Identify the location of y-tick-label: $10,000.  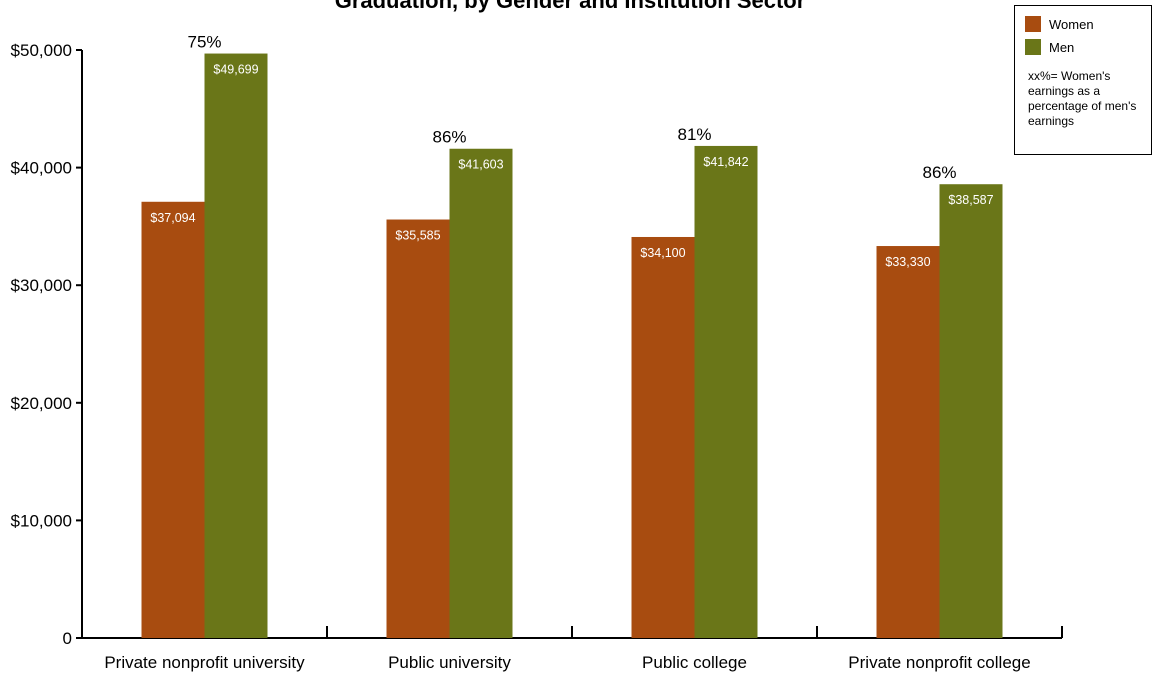
(41, 520).